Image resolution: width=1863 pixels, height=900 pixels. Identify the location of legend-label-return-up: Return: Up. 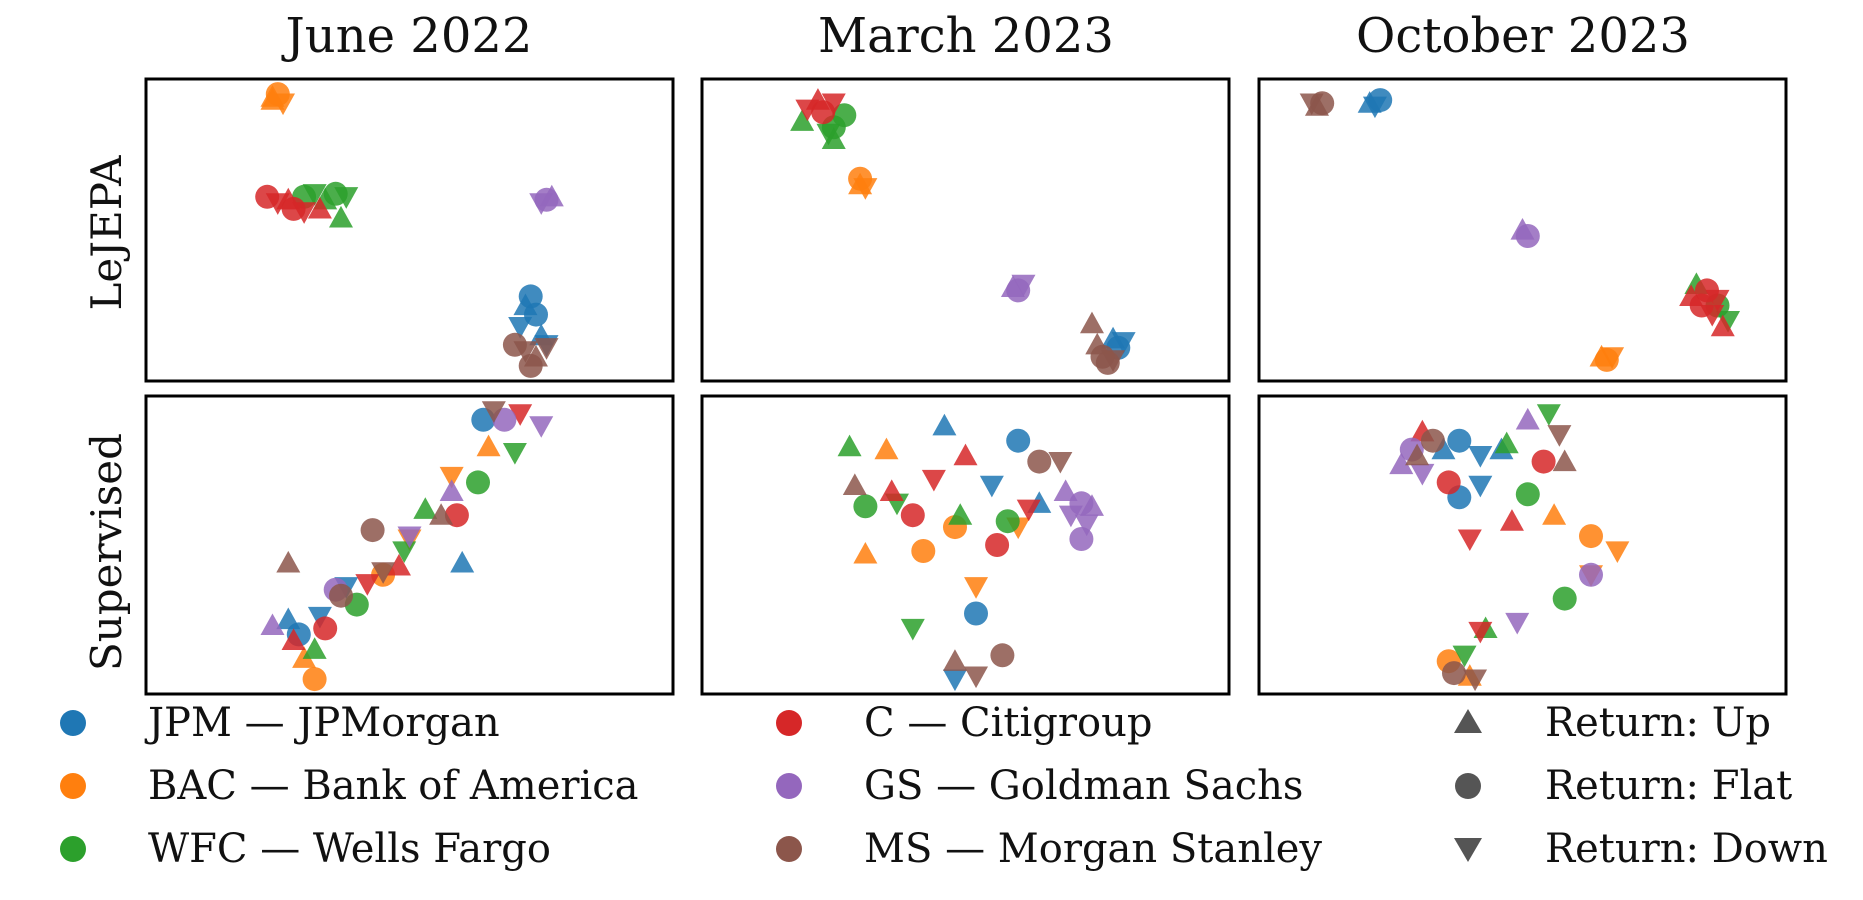
(1658, 723).